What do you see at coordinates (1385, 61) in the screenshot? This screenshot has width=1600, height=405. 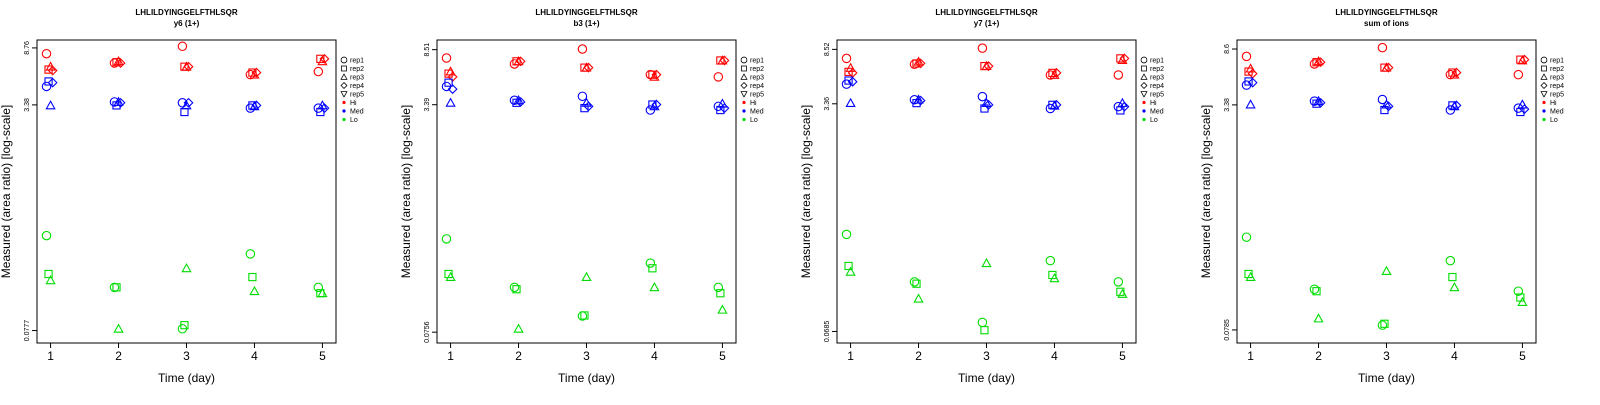 I see `series-hi` at bounding box center [1385, 61].